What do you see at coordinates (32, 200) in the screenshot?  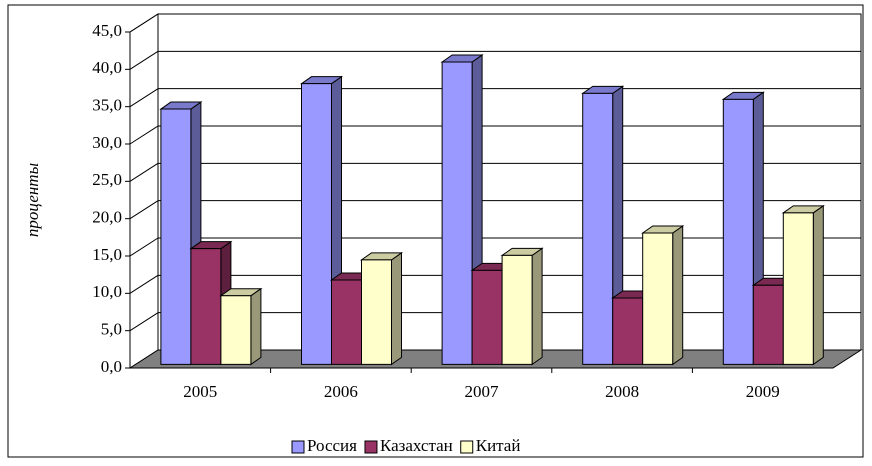 I see `y-axis-title: проценты` at bounding box center [32, 200].